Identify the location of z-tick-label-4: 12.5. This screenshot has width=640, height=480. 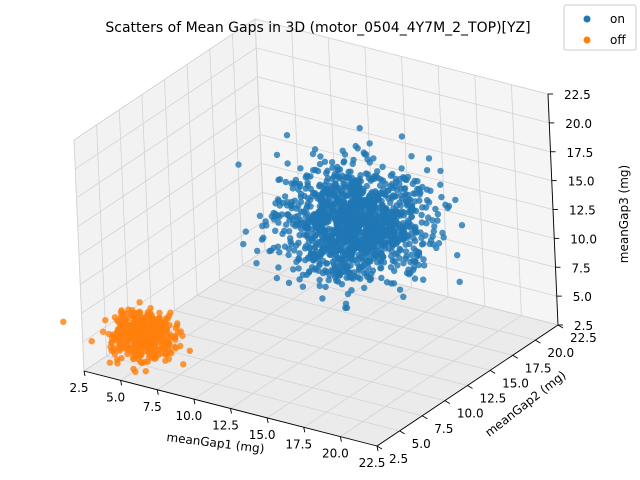
(582, 211).